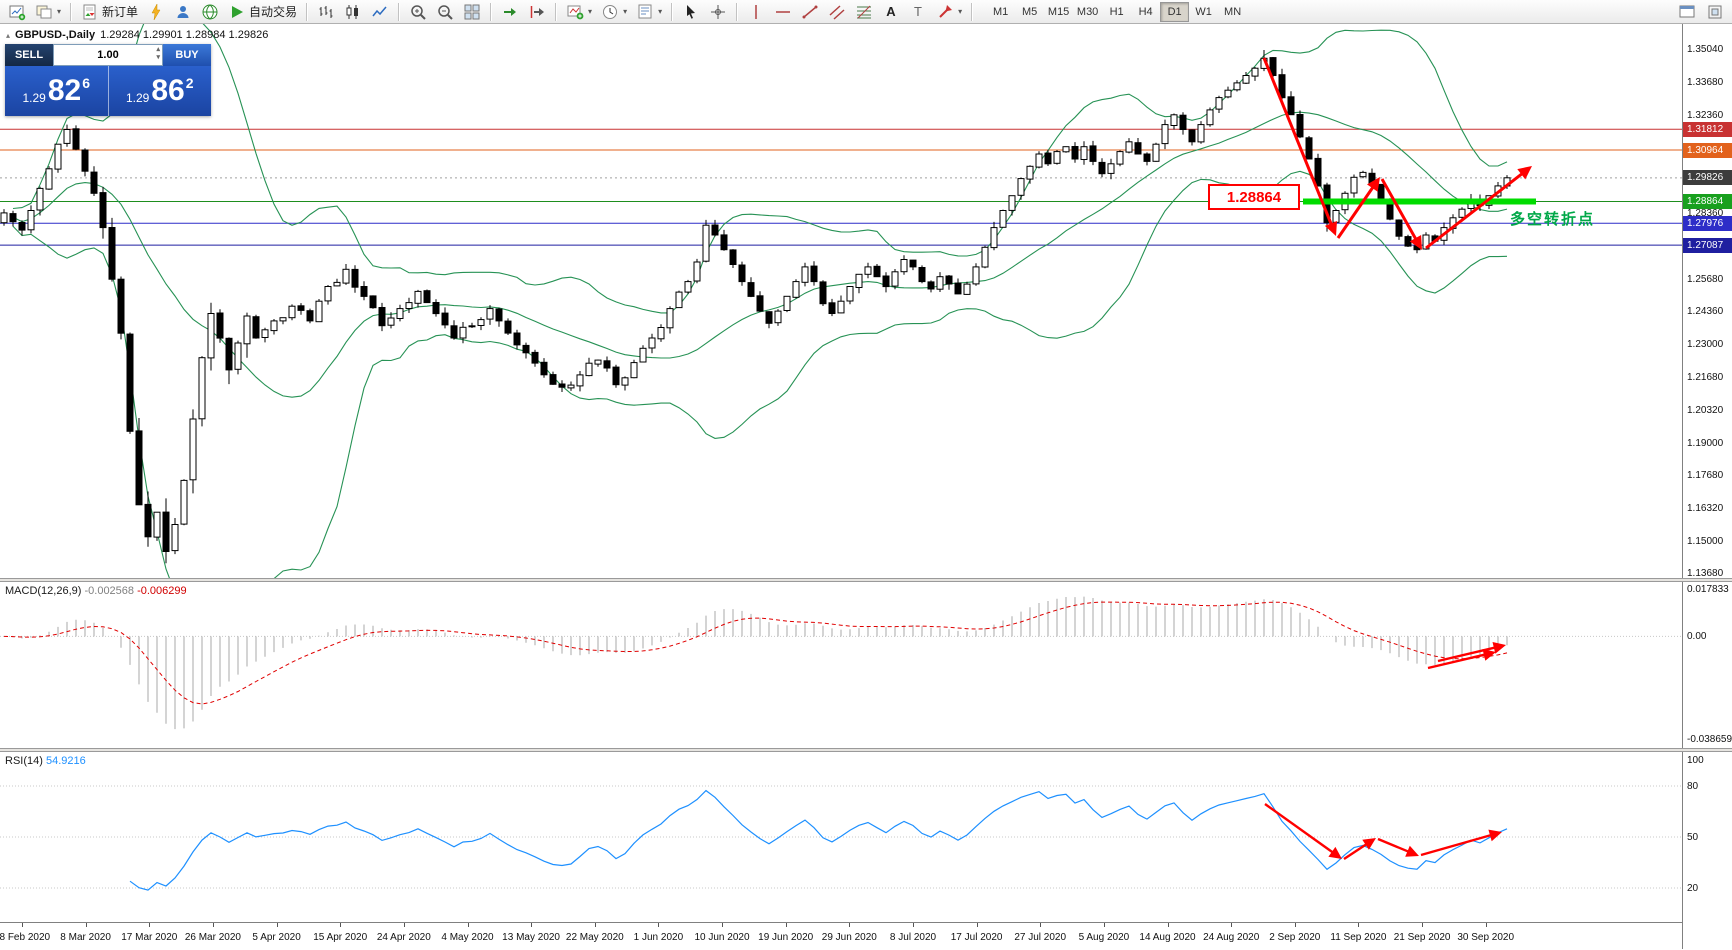 The width and height of the screenshot is (1732, 950). What do you see at coordinates (649, 12) in the screenshot?
I see `templates-button: ▾` at bounding box center [649, 12].